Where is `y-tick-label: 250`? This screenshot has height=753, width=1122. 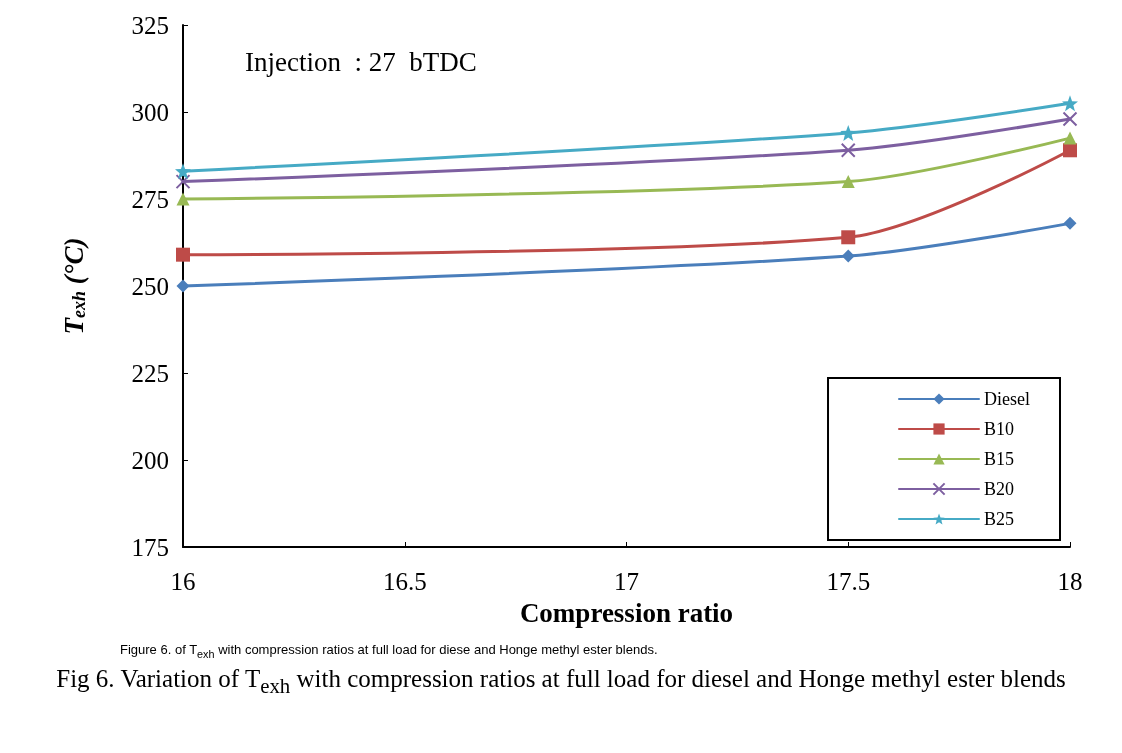
y-tick-label: 250 is located at coordinates (150, 286).